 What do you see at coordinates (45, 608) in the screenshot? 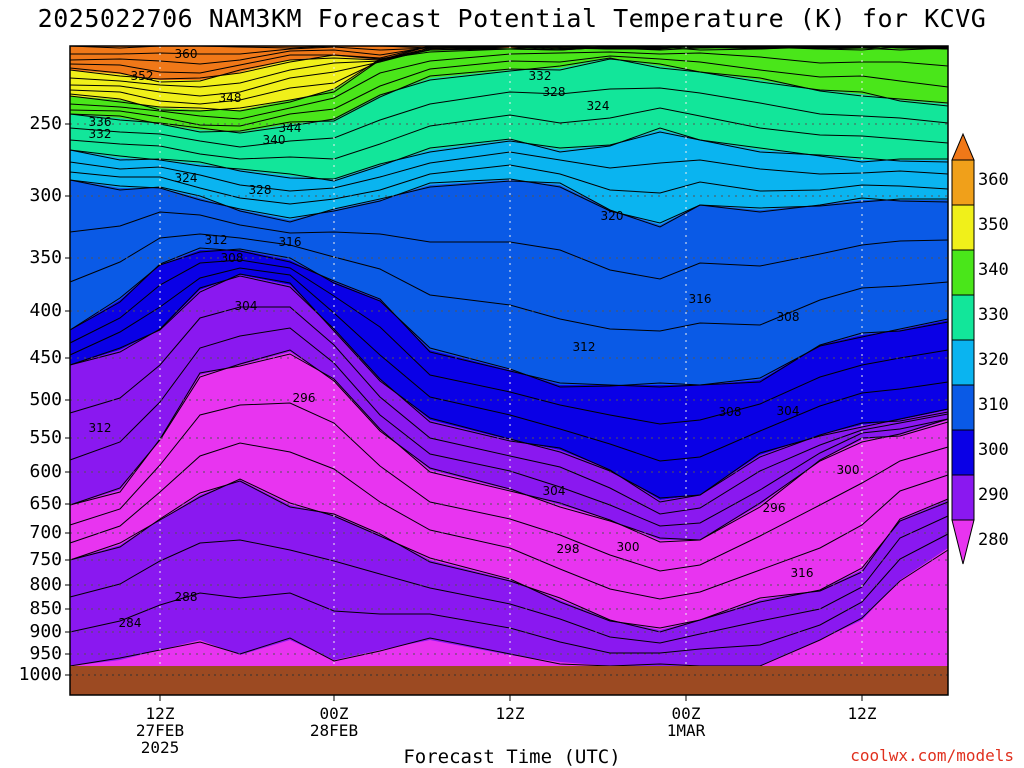
I see `y-tick-label: 850` at bounding box center [45, 608].